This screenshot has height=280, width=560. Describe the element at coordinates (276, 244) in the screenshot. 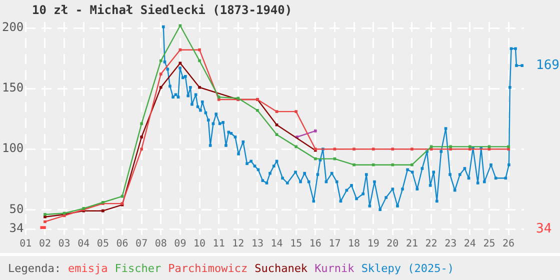

I see `x-tick-label: 14` at that location.